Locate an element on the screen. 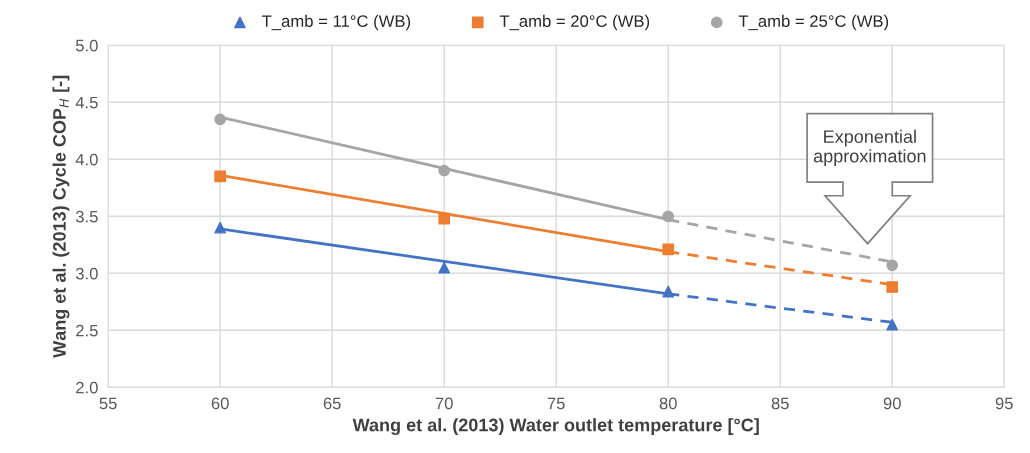 The image size is (1030, 453). legend-label: T_amb = 20°C (WB) is located at coordinates (574, 22).